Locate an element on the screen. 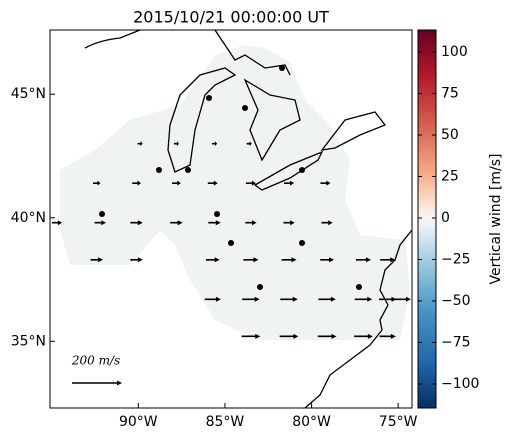  colorbar-tick-label: 50 is located at coordinates (450, 135).